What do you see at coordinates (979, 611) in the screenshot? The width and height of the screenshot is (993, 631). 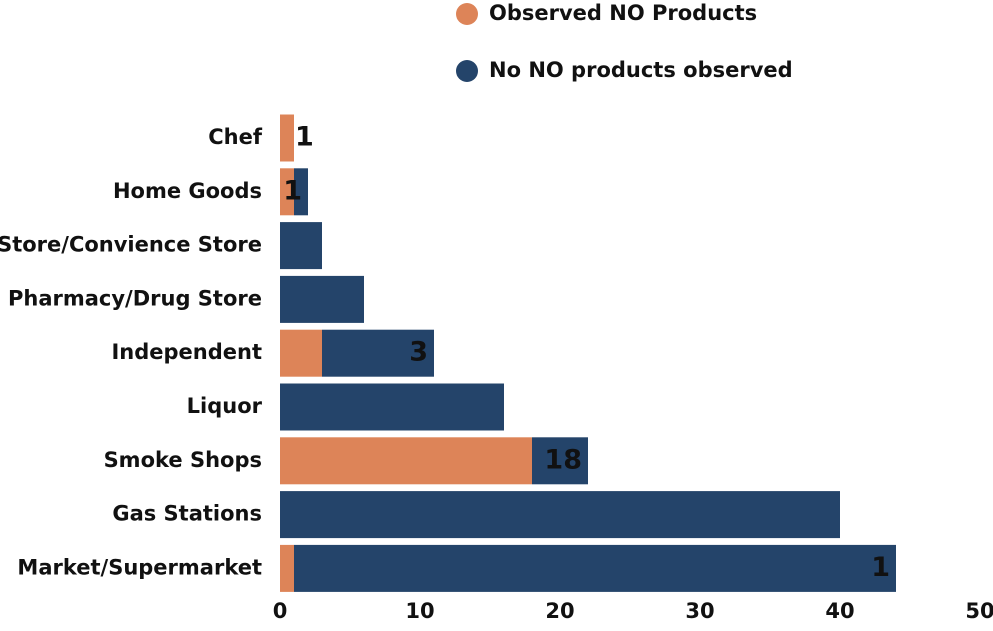 I see `x-tick-label: 50` at bounding box center [979, 611].